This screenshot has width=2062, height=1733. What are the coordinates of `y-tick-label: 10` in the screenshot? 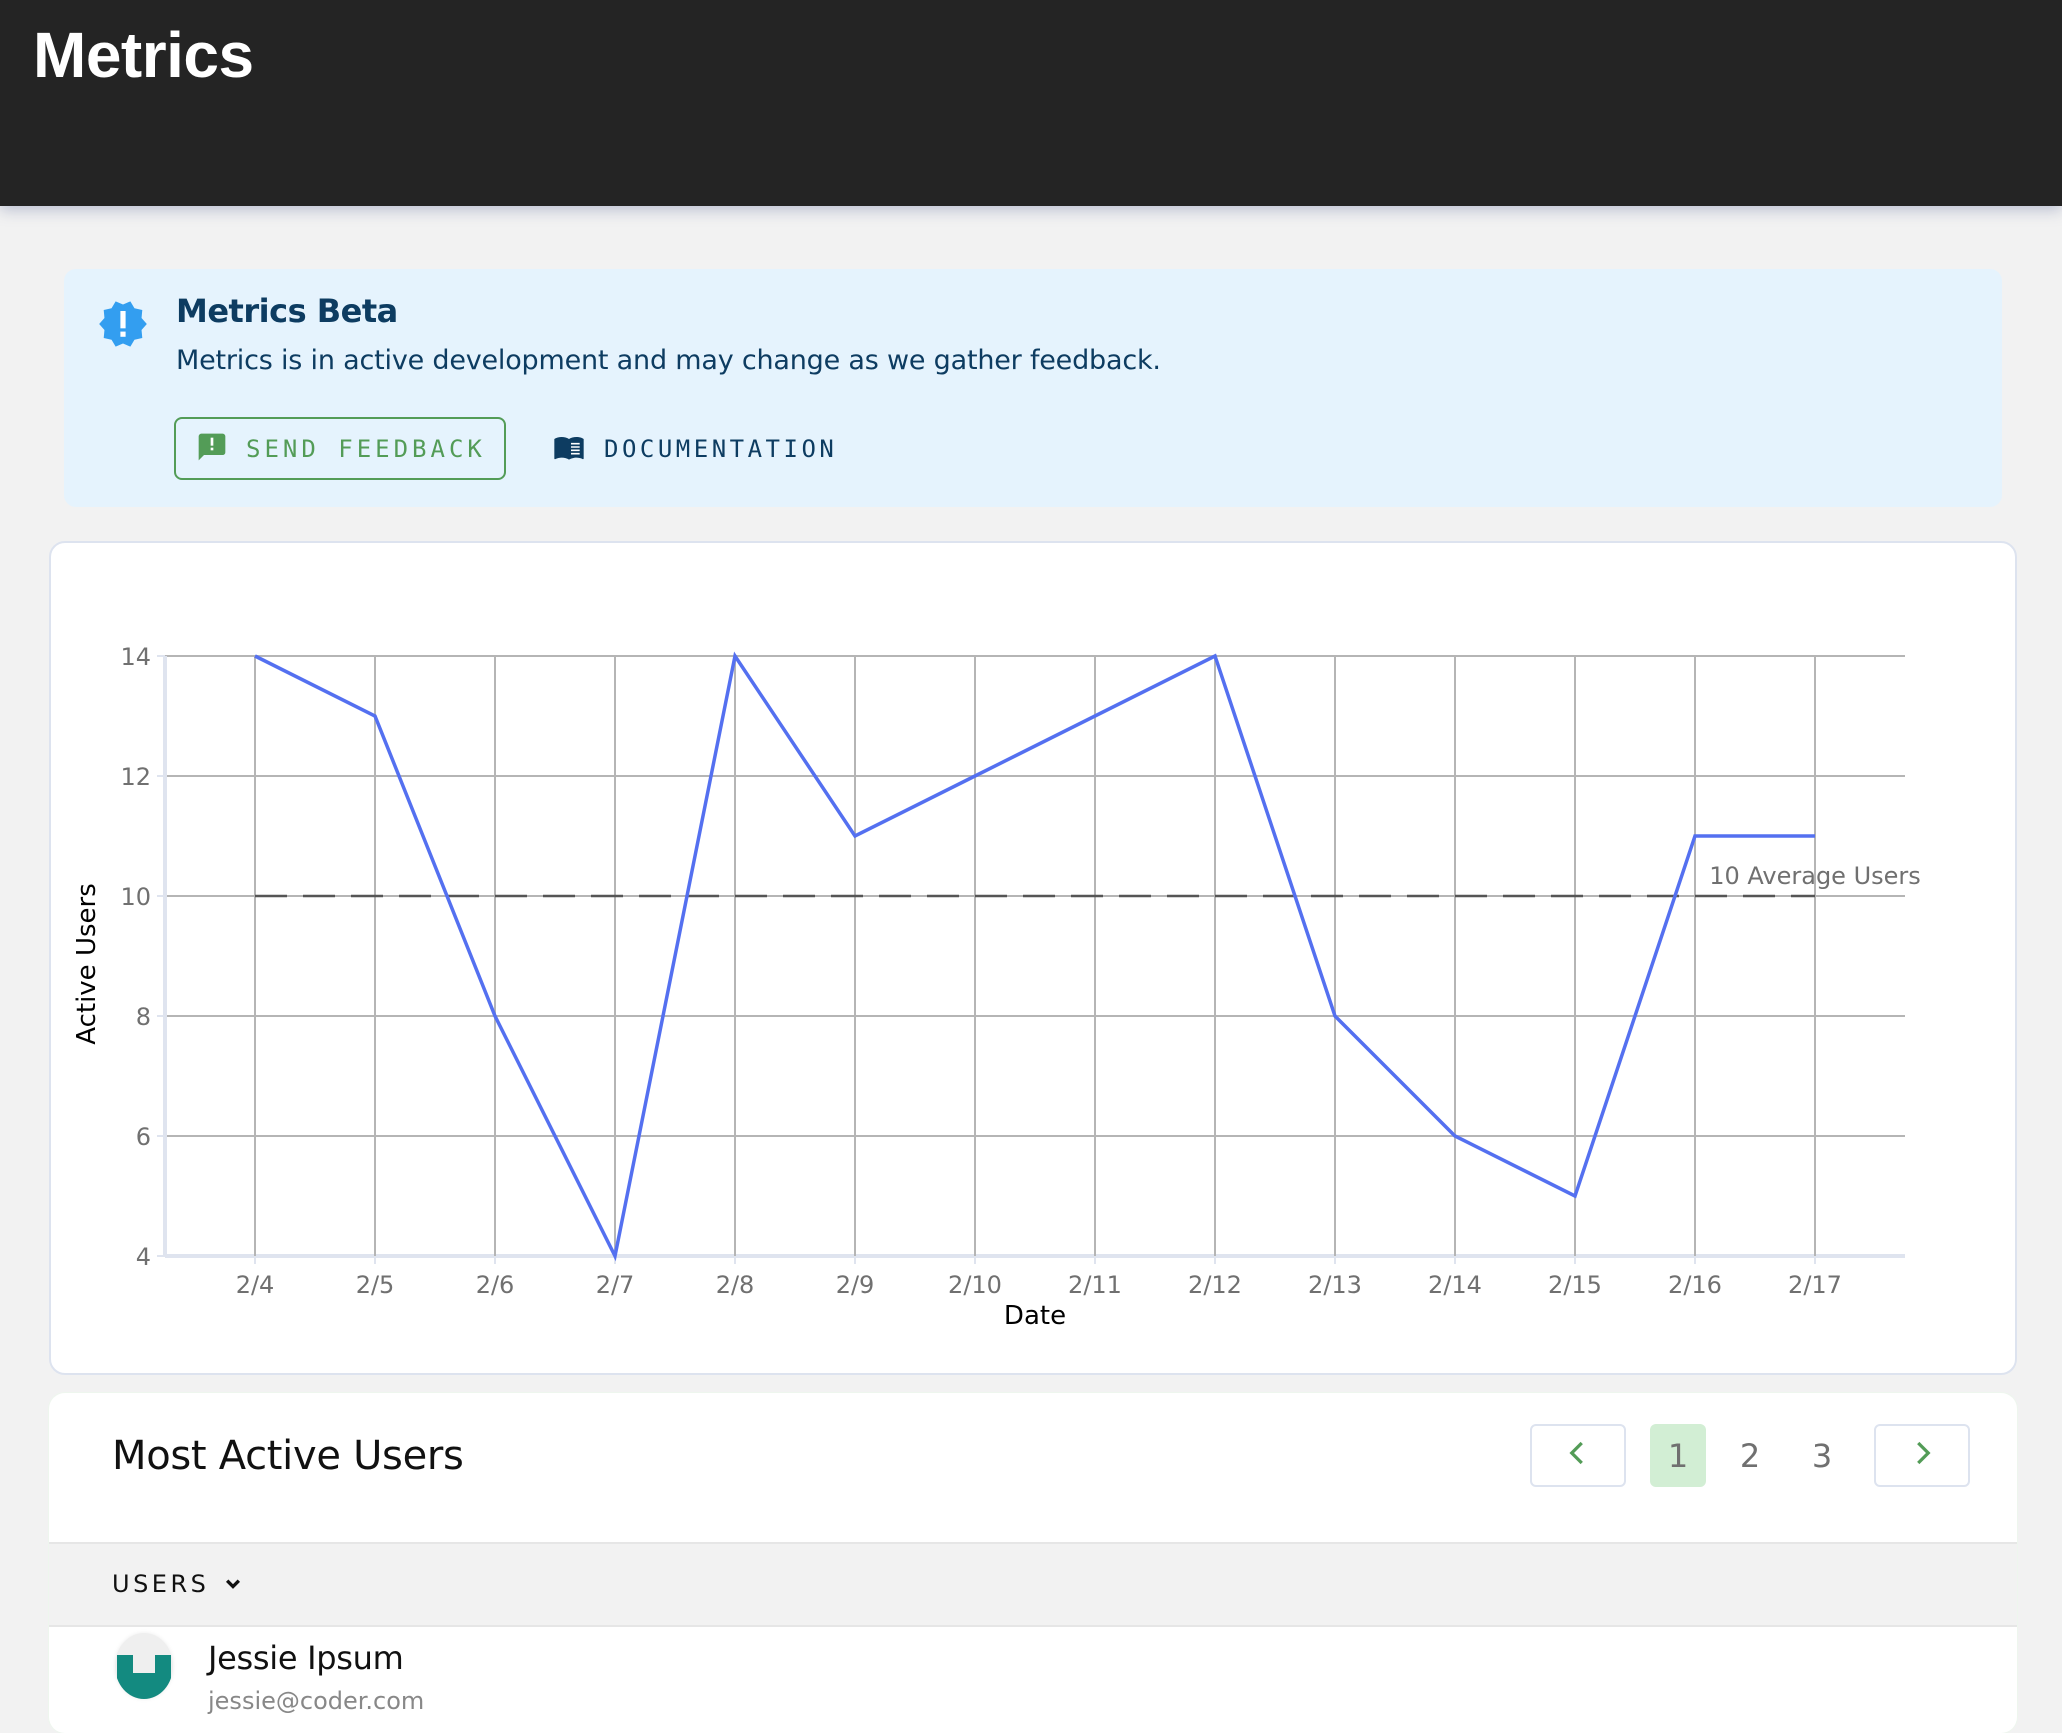 It's located at (135, 897).